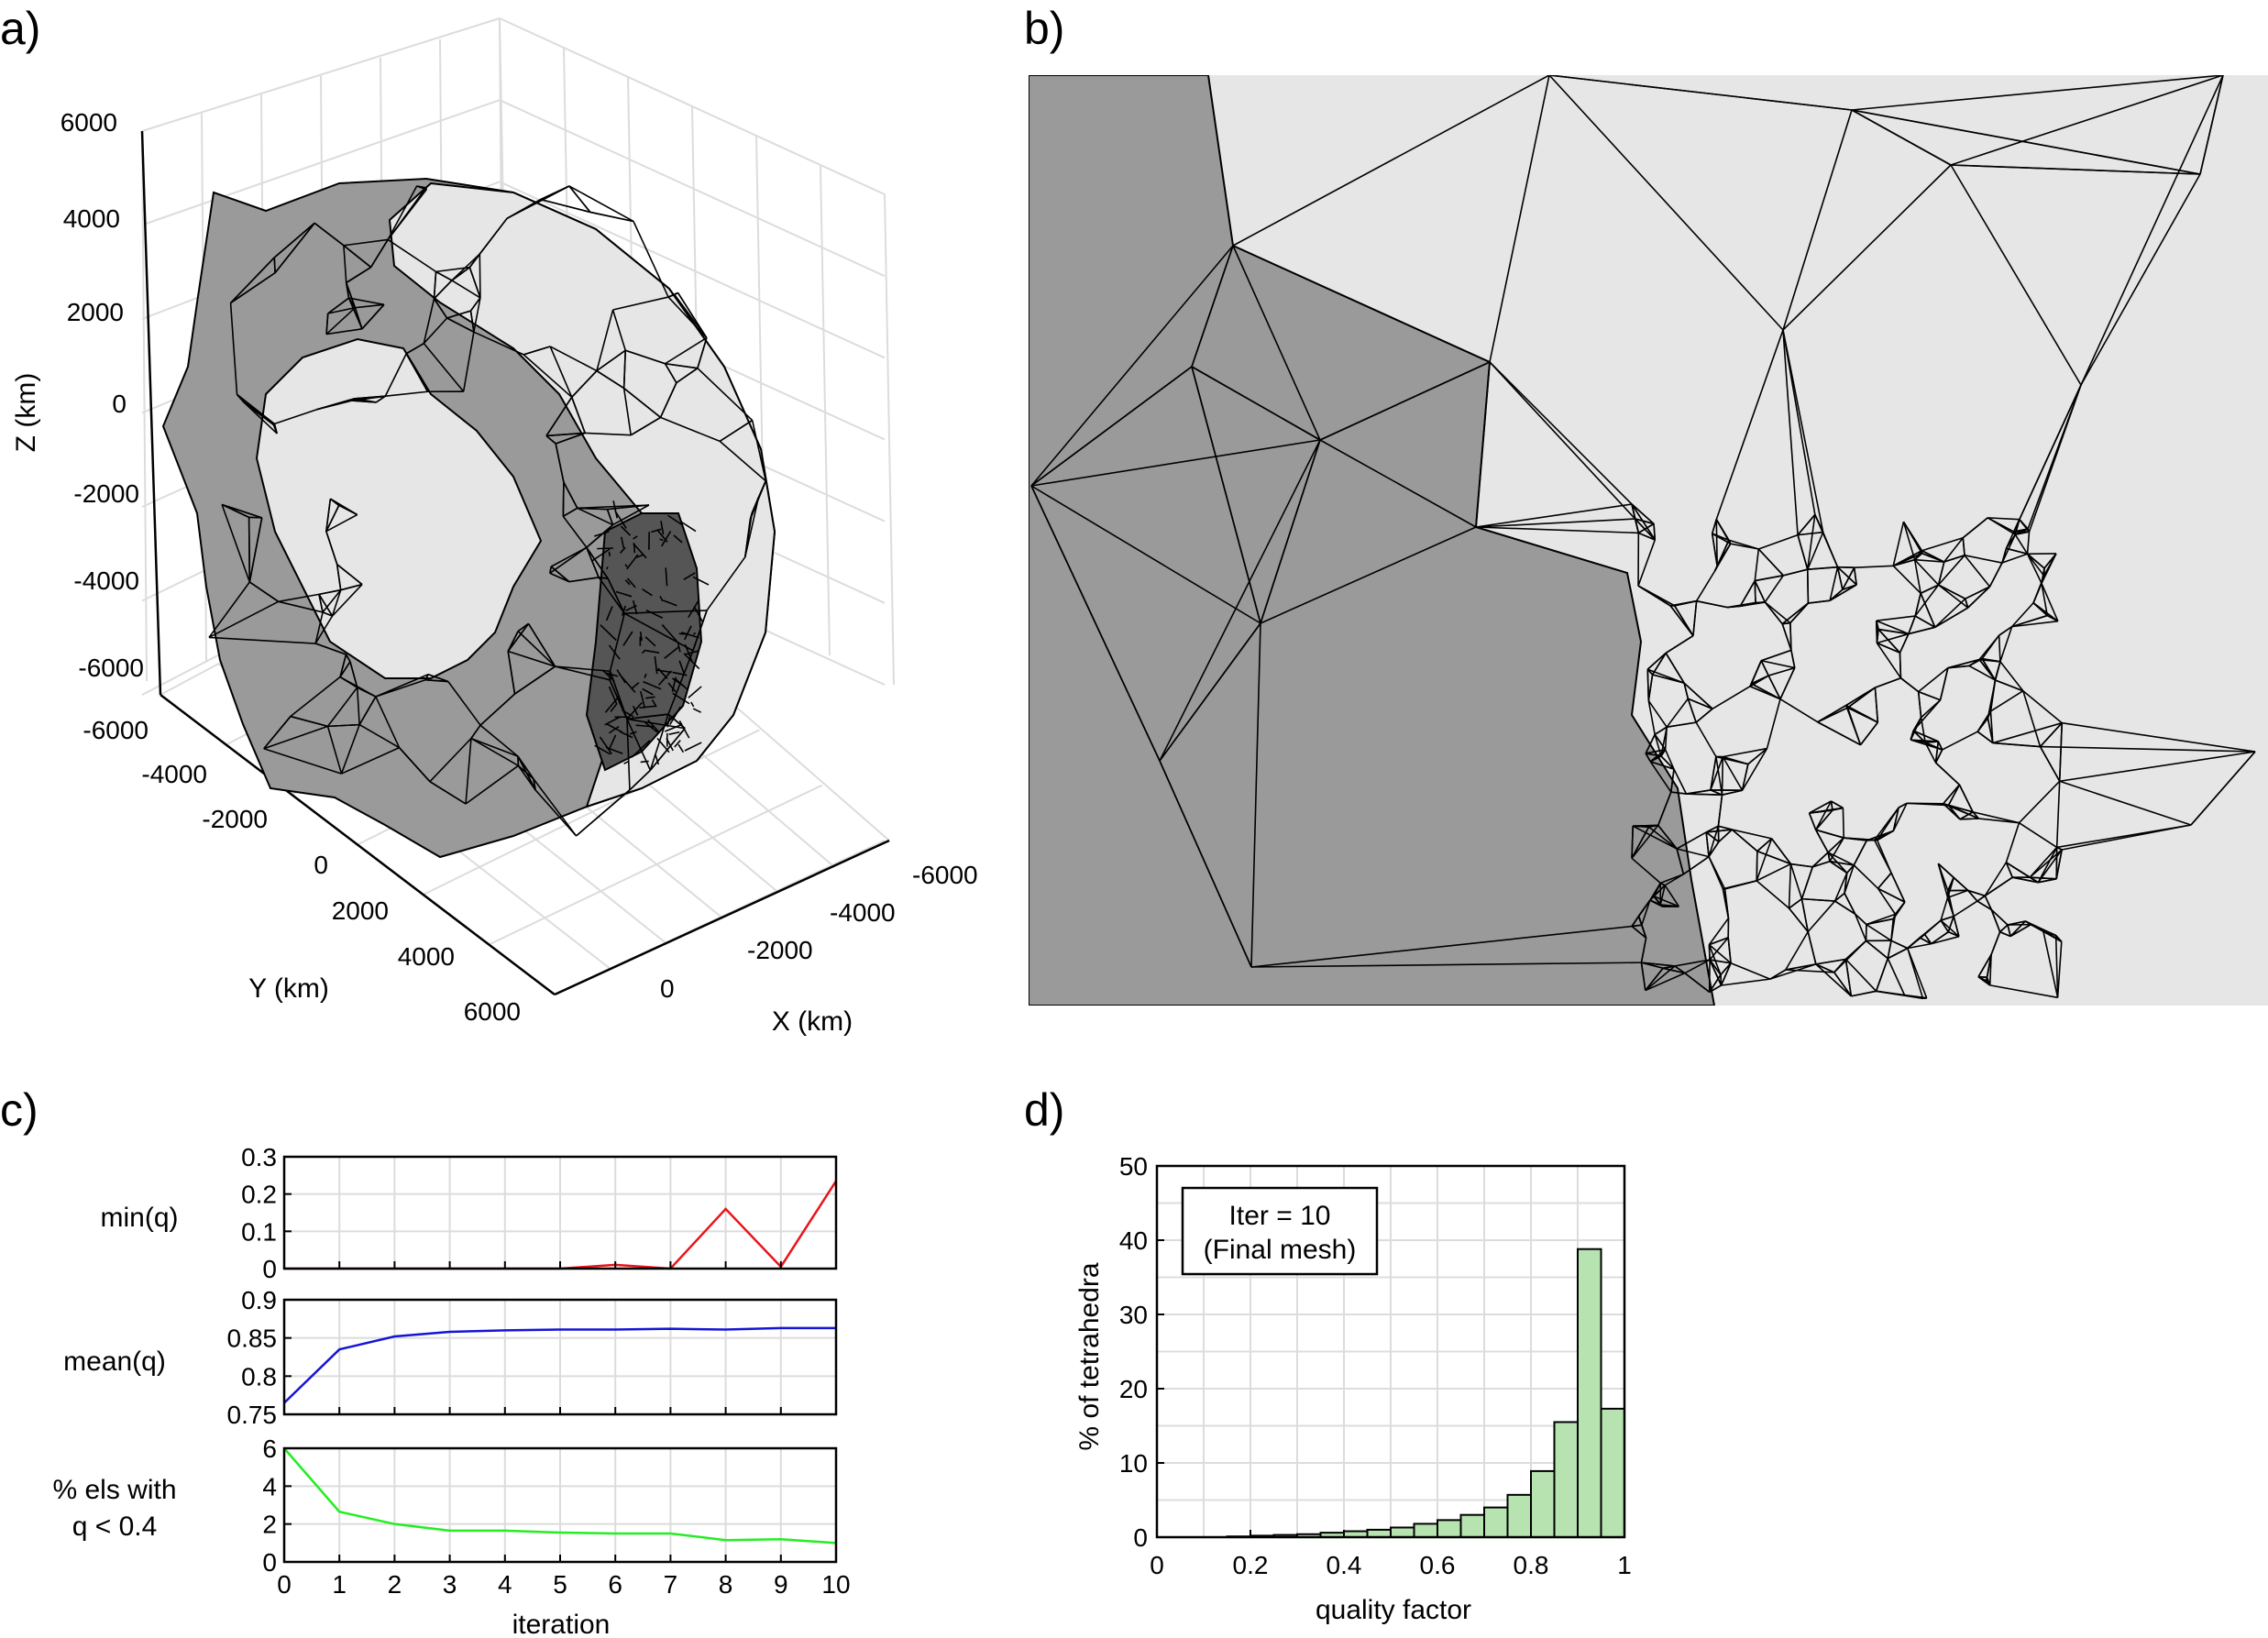 The height and width of the screenshot is (1638, 2268). What do you see at coordinates (1344, 1565) in the screenshot?
I see `x-tick-label: 0.4` at bounding box center [1344, 1565].